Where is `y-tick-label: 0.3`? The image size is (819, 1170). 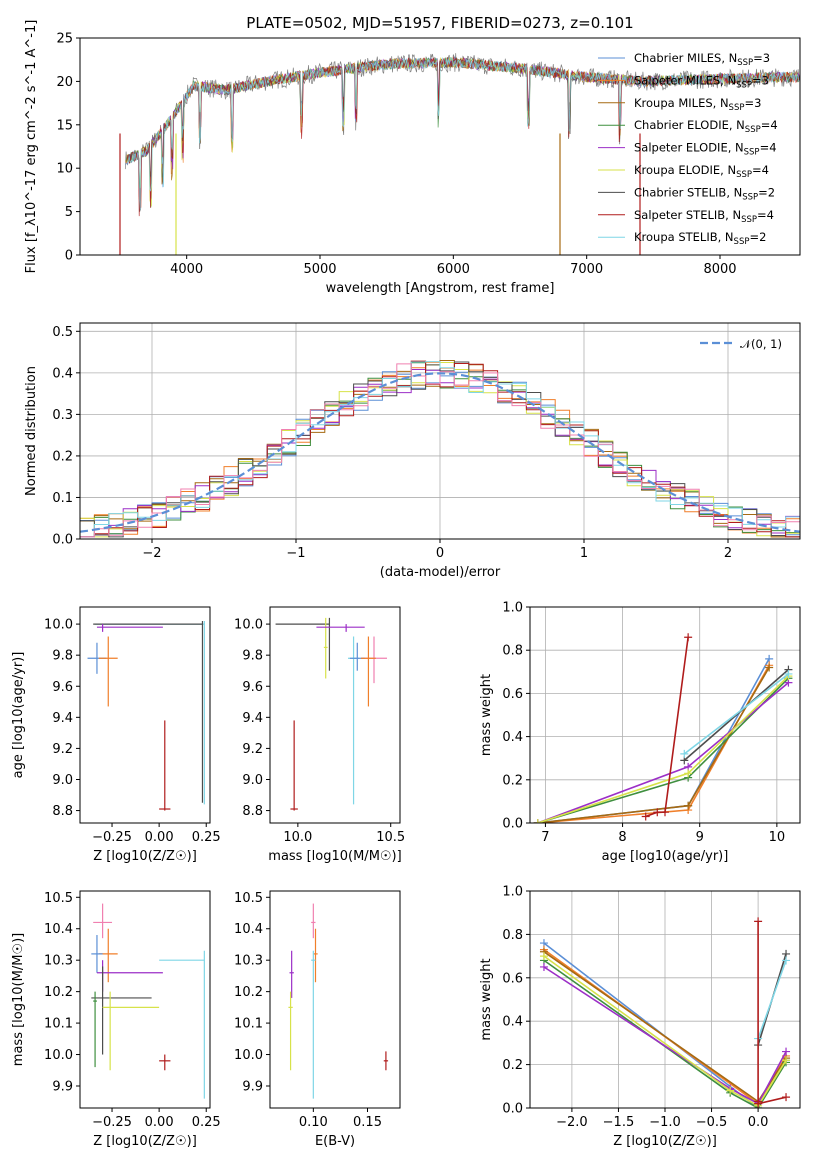
y-tick-label: 0.3 is located at coordinates (62, 415).